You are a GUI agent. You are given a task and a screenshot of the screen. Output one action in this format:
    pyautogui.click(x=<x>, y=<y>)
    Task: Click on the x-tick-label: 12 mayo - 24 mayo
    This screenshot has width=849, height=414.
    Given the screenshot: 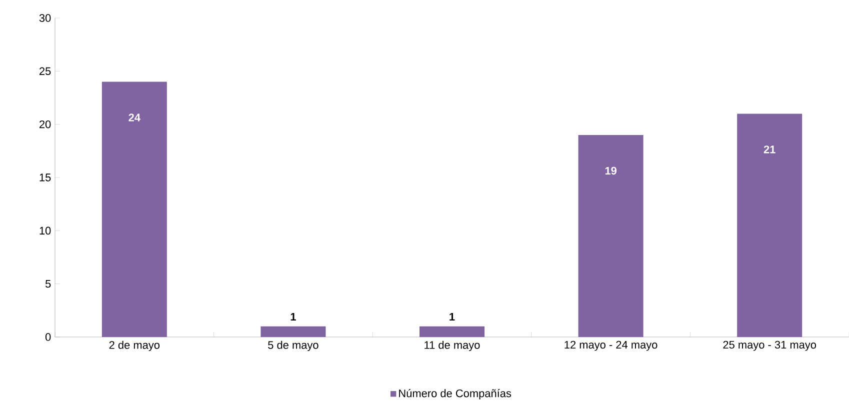 What is the action you would take?
    pyautogui.click(x=611, y=345)
    